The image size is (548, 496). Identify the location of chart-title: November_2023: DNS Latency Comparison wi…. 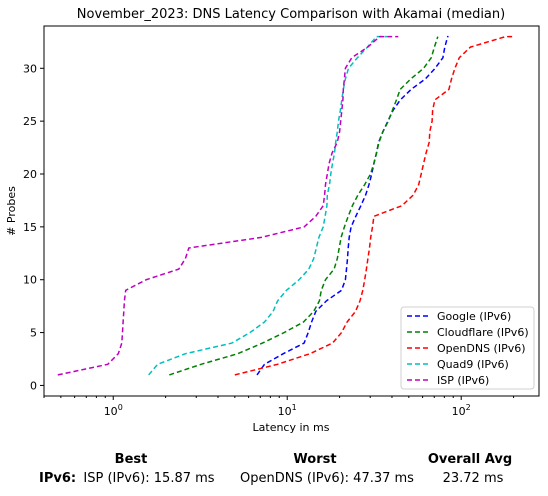
(291, 14).